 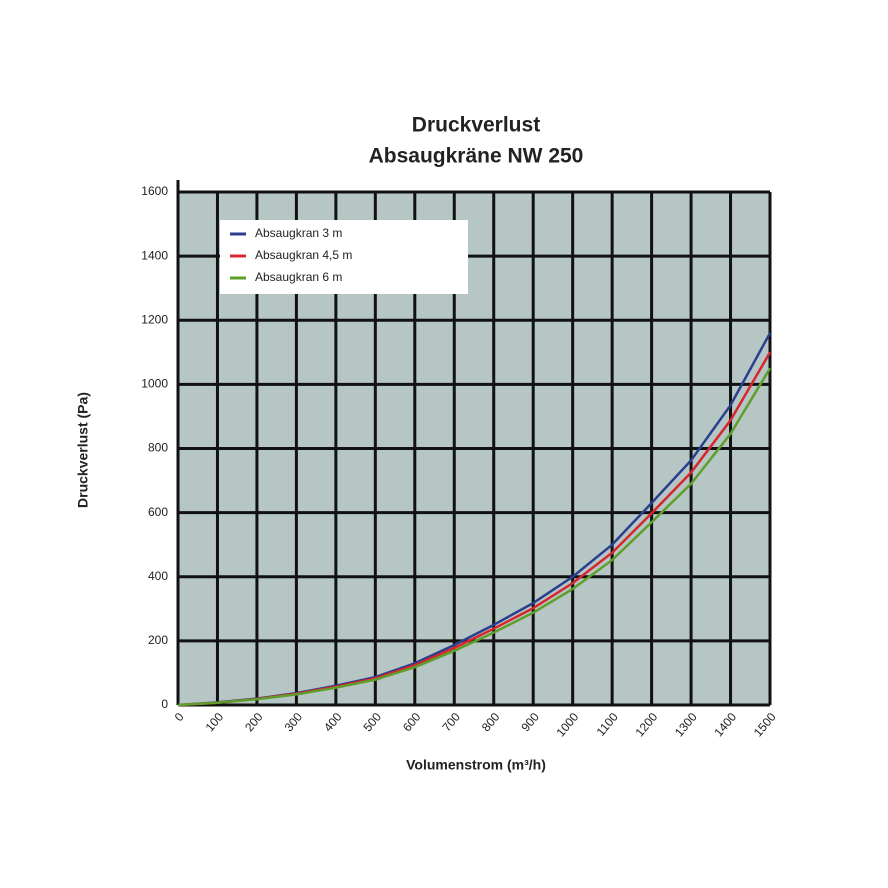 What do you see at coordinates (476, 156) in the screenshot?
I see `chart-subtitle: Absaugkräne NW 250` at bounding box center [476, 156].